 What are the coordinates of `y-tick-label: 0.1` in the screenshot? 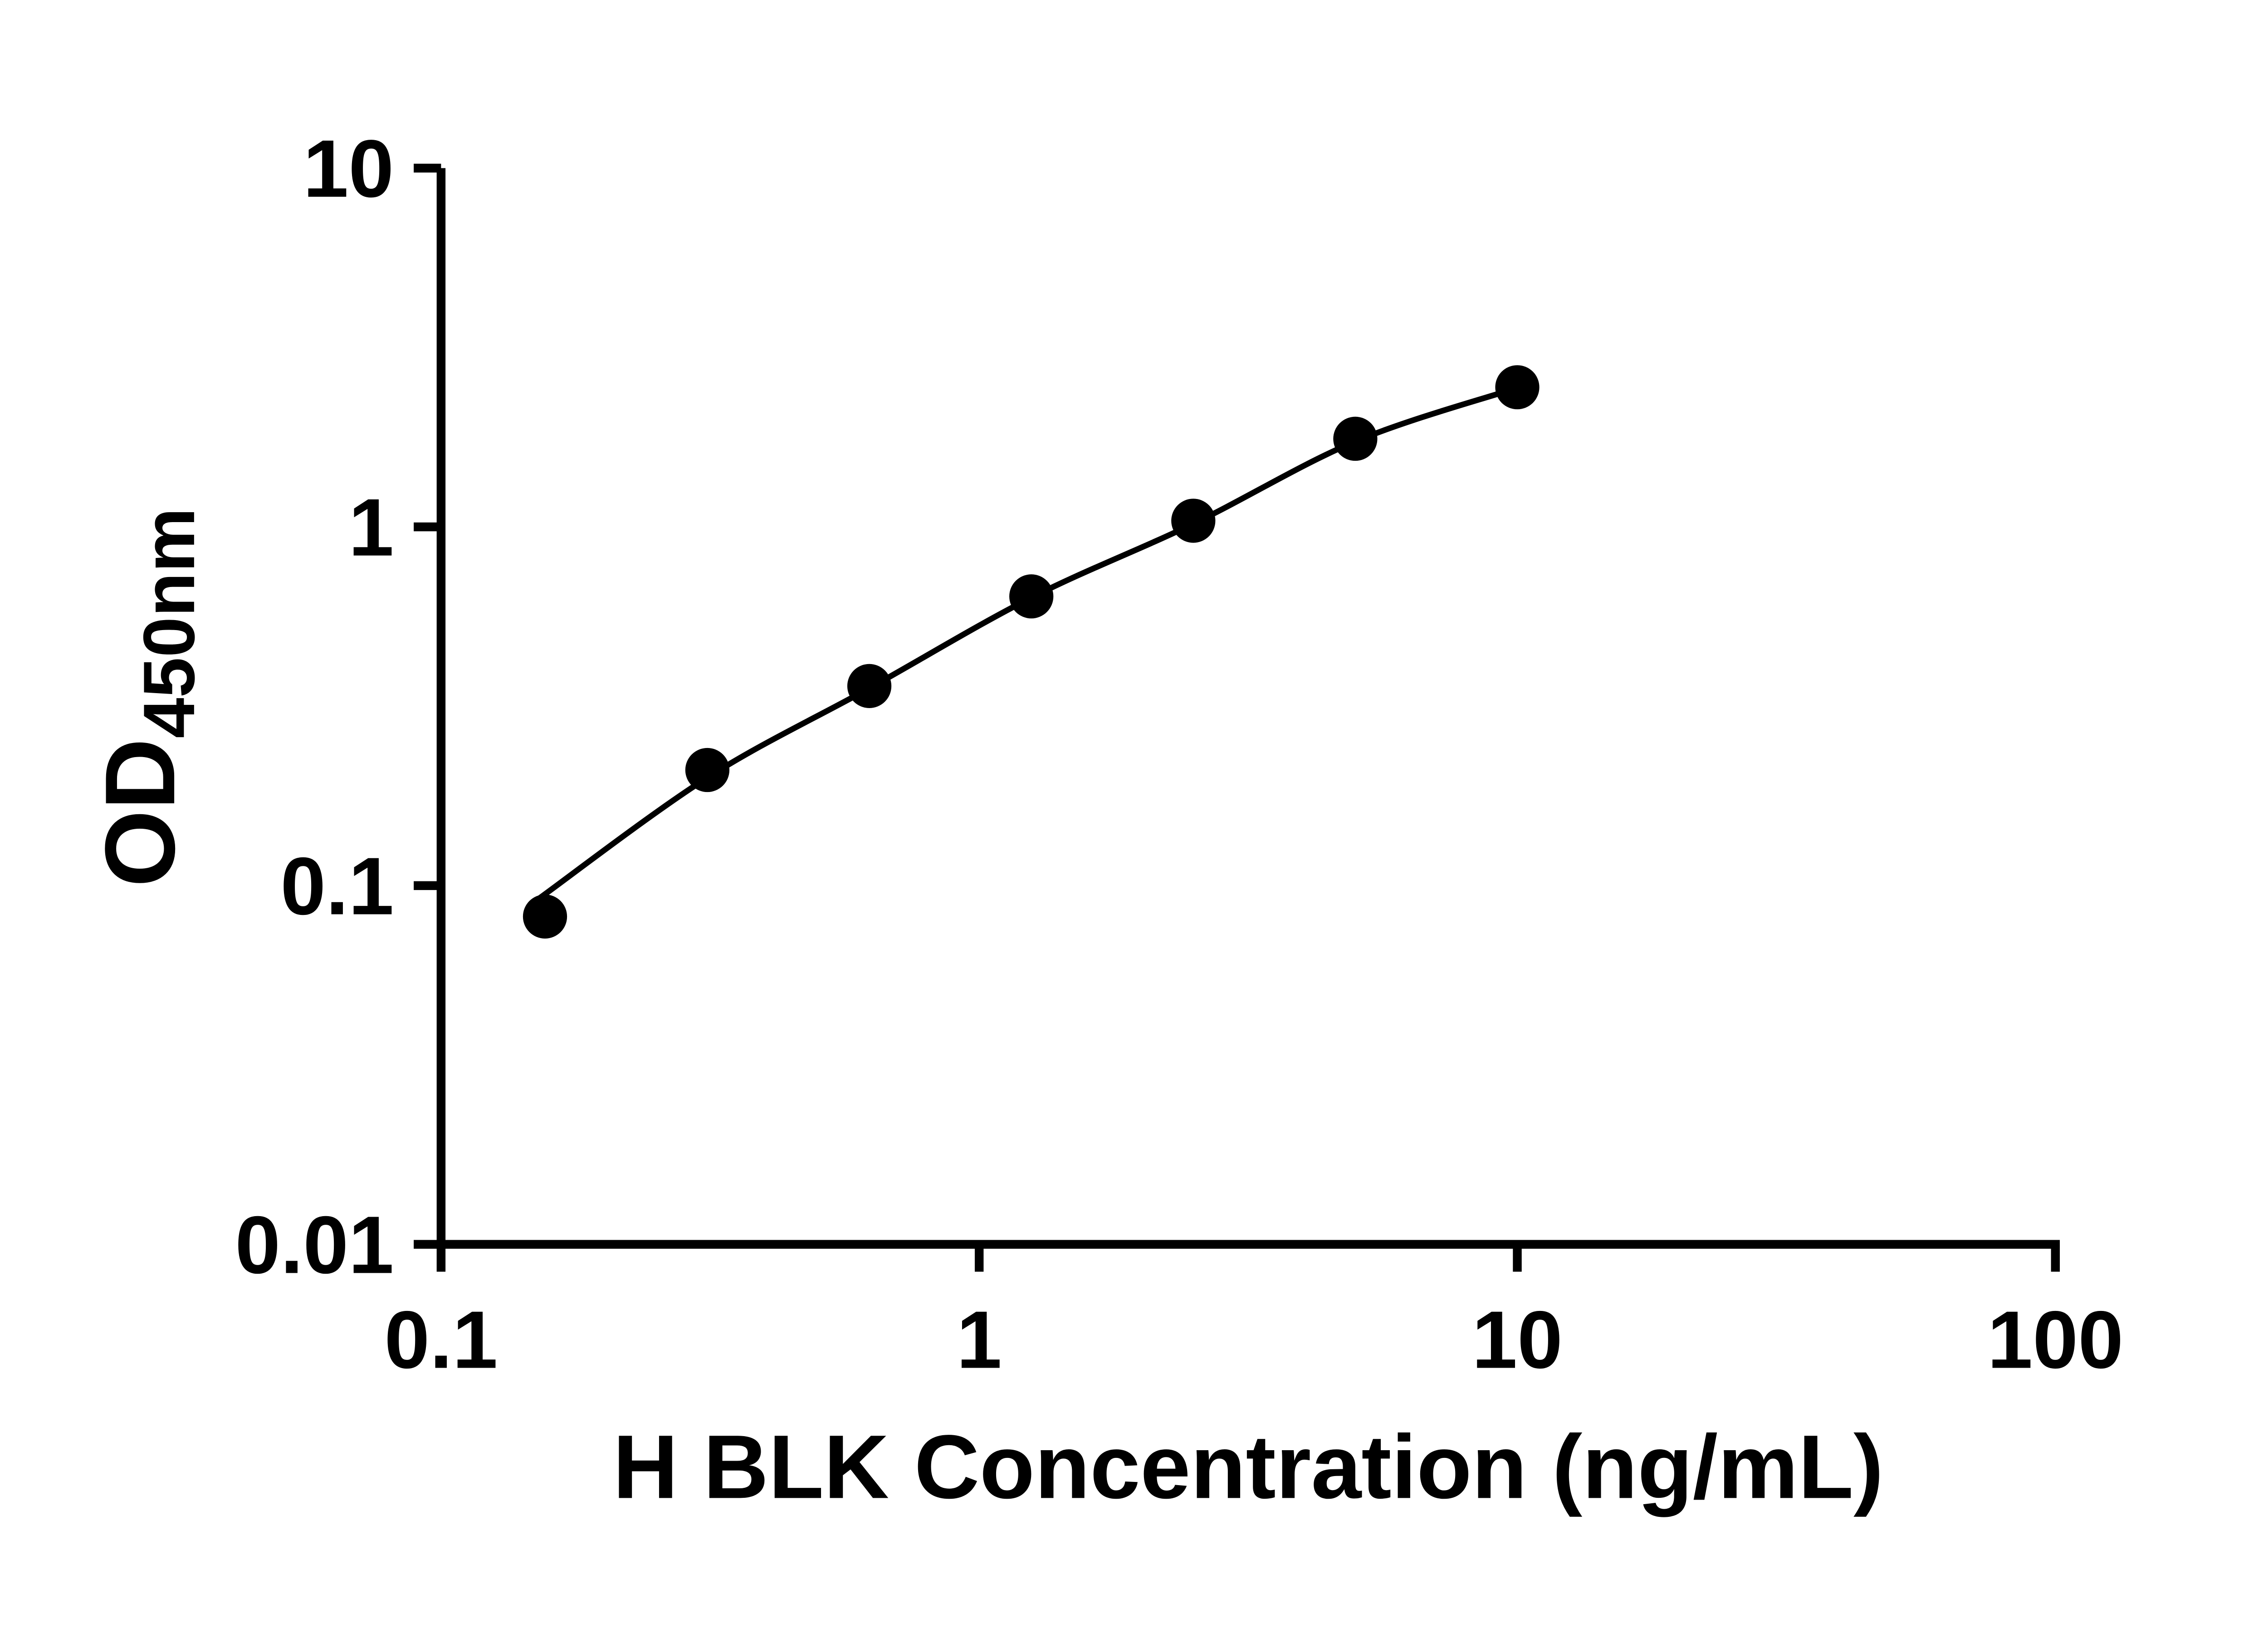 It's located at (337, 886).